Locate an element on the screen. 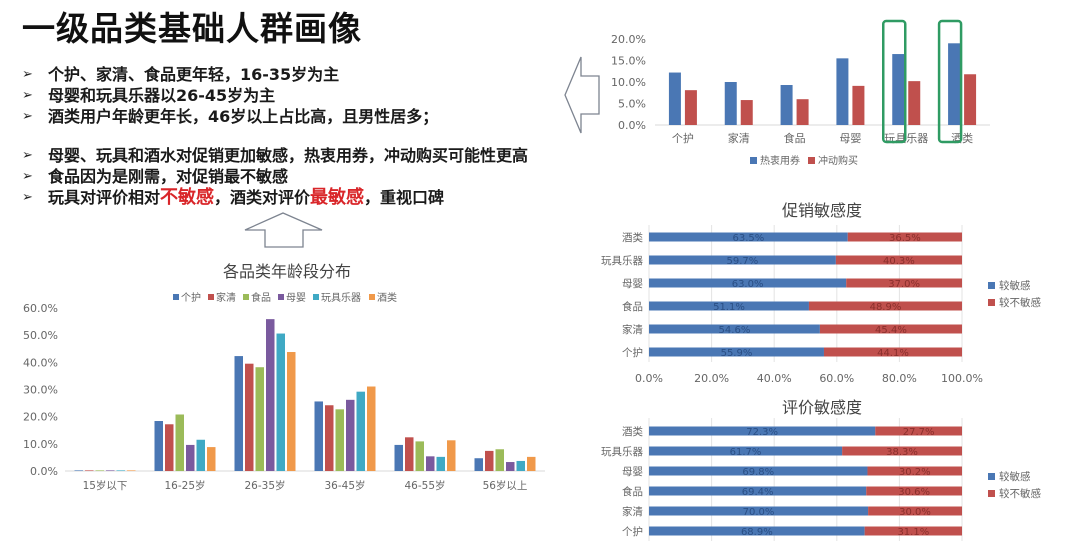  y-tick-label: 20.0% is located at coordinates (40, 417).